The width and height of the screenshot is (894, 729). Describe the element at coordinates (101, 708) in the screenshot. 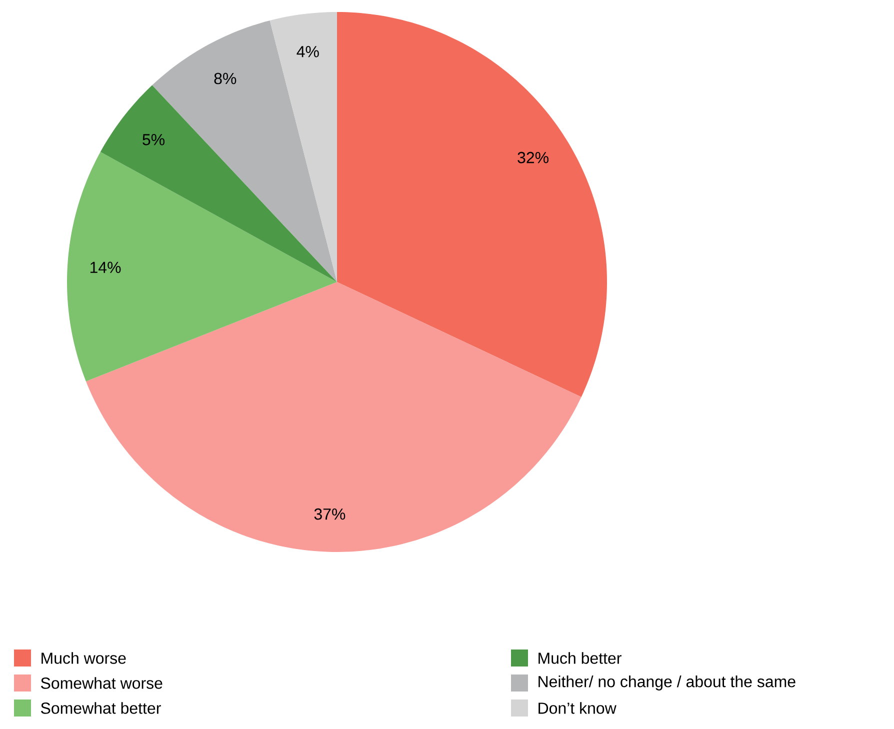

I see `legend-label: Somewhat better` at that location.